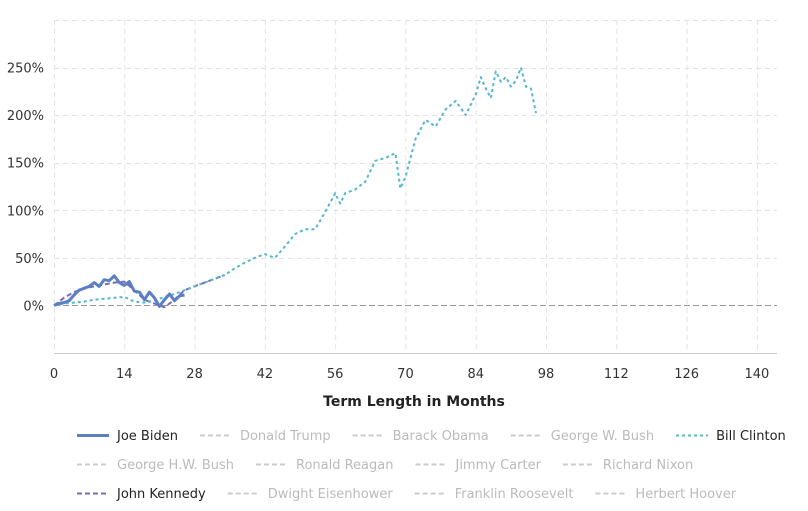  What do you see at coordinates (194, 374) in the screenshot?
I see `x-tick-label: 28` at bounding box center [194, 374].